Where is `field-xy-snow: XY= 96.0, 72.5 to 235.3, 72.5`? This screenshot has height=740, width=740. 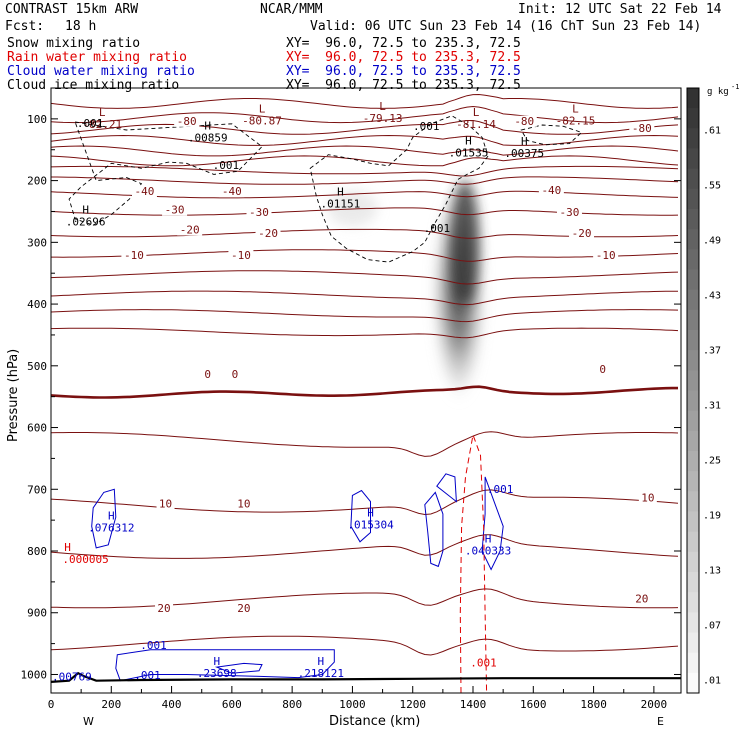 field-xy-snow: XY= 96.0, 72.5 to 235.3, 72.5 is located at coordinates (403, 43).